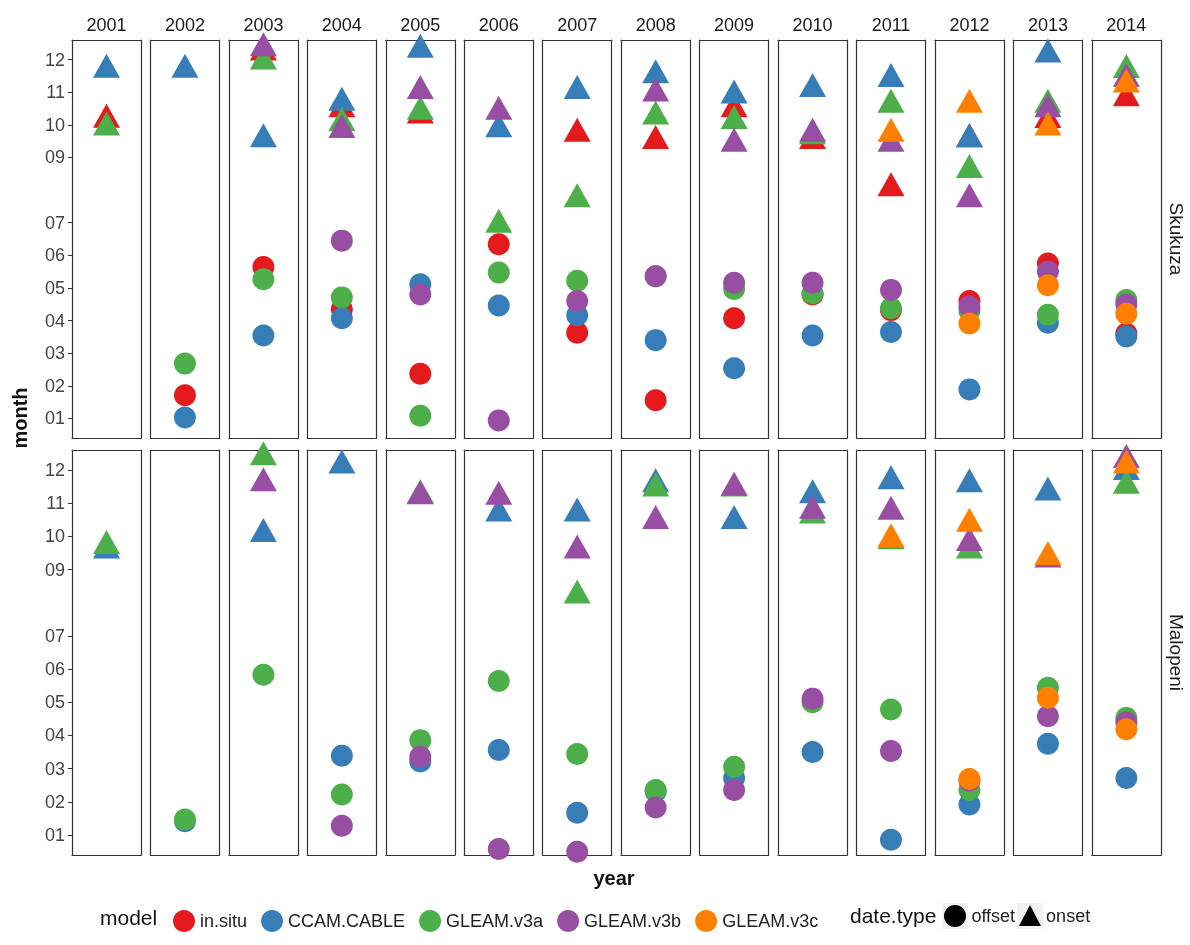 Image resolution: width=1190 pixels, height=945 pixels. Describe the element at coordinates (1047, 25) in the screenshot. I see `x-tick-label: 2013` at that location.